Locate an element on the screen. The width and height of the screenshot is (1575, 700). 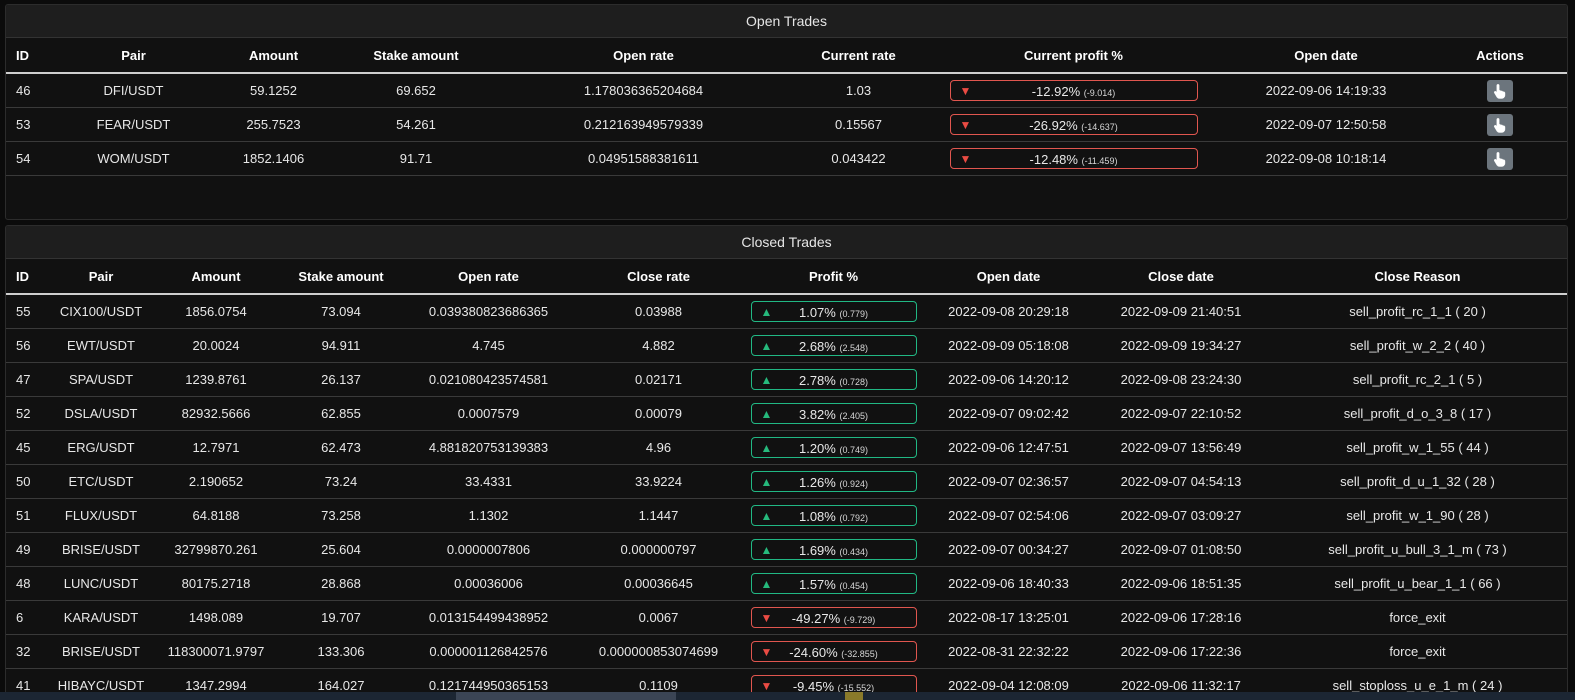
trade-amount: 32799870.261 is located at coordinates (216, 549).